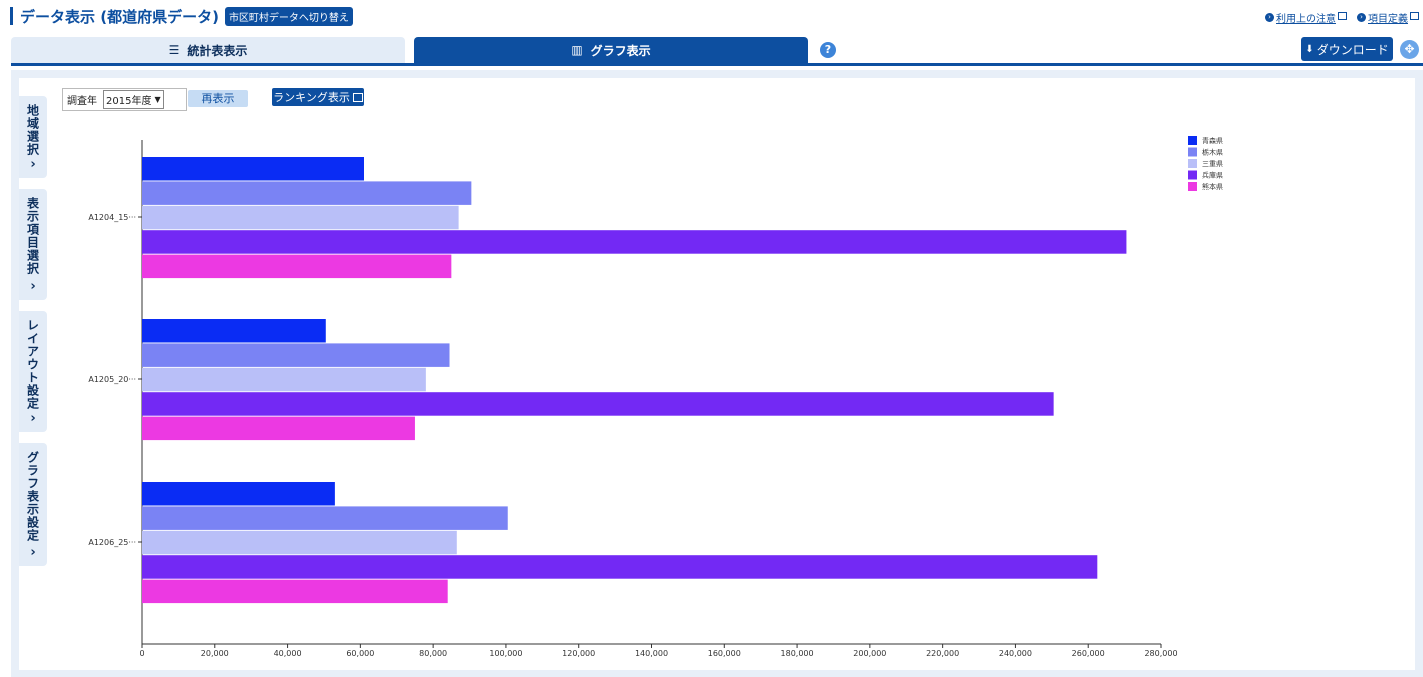  I want to click on item-definition-link: › 項目定義, so click(1388, 17).